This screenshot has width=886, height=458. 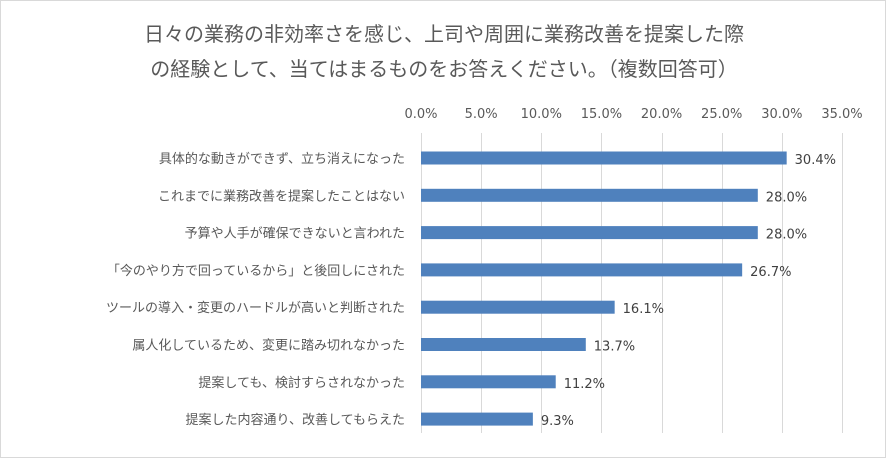 What do you see at coordinates (295, 420) in the screenshot?
I see `category-label: 提案した内容通り、改善してもらえた` at bounding box center [295, 420].